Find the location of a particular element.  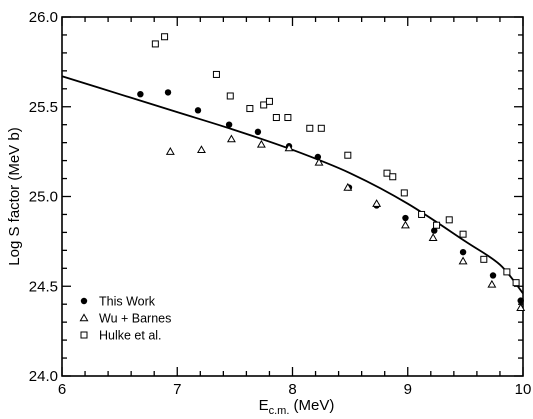

y-tick-label: 24.5 is located at coordinates (43, 286).